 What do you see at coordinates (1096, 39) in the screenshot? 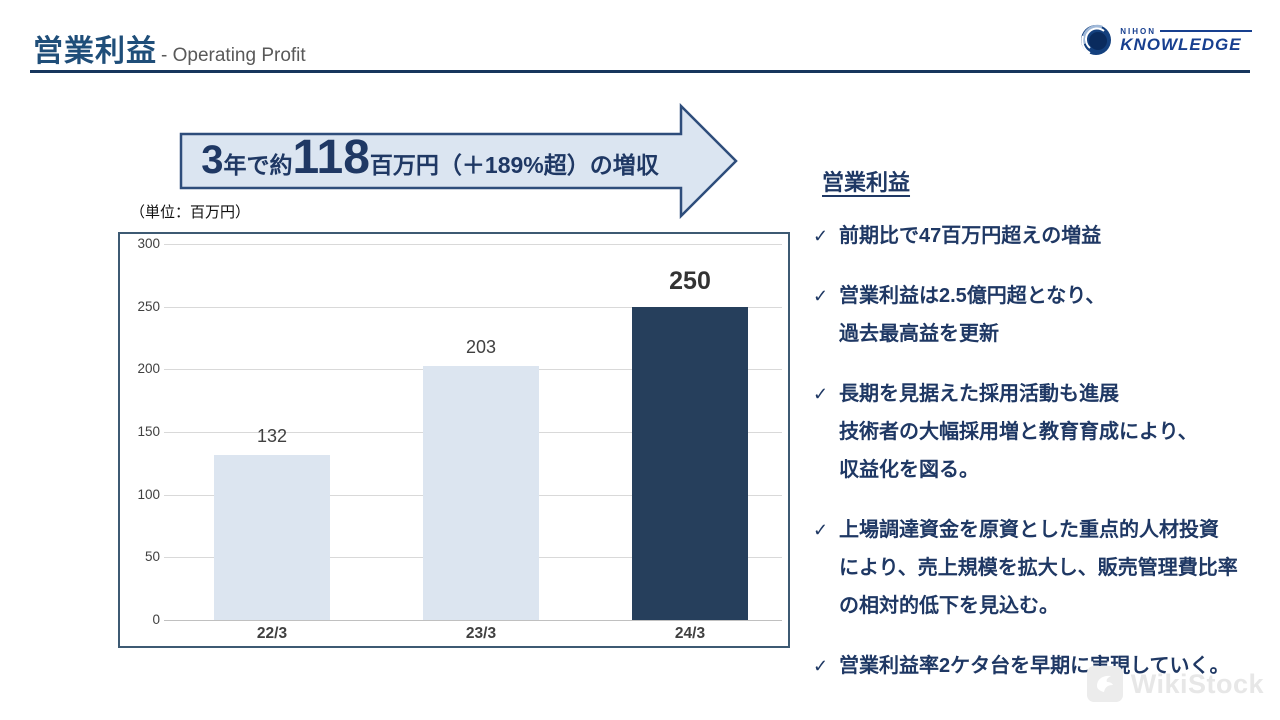
I see `globe-icon` at bounding box center [1096, 39].